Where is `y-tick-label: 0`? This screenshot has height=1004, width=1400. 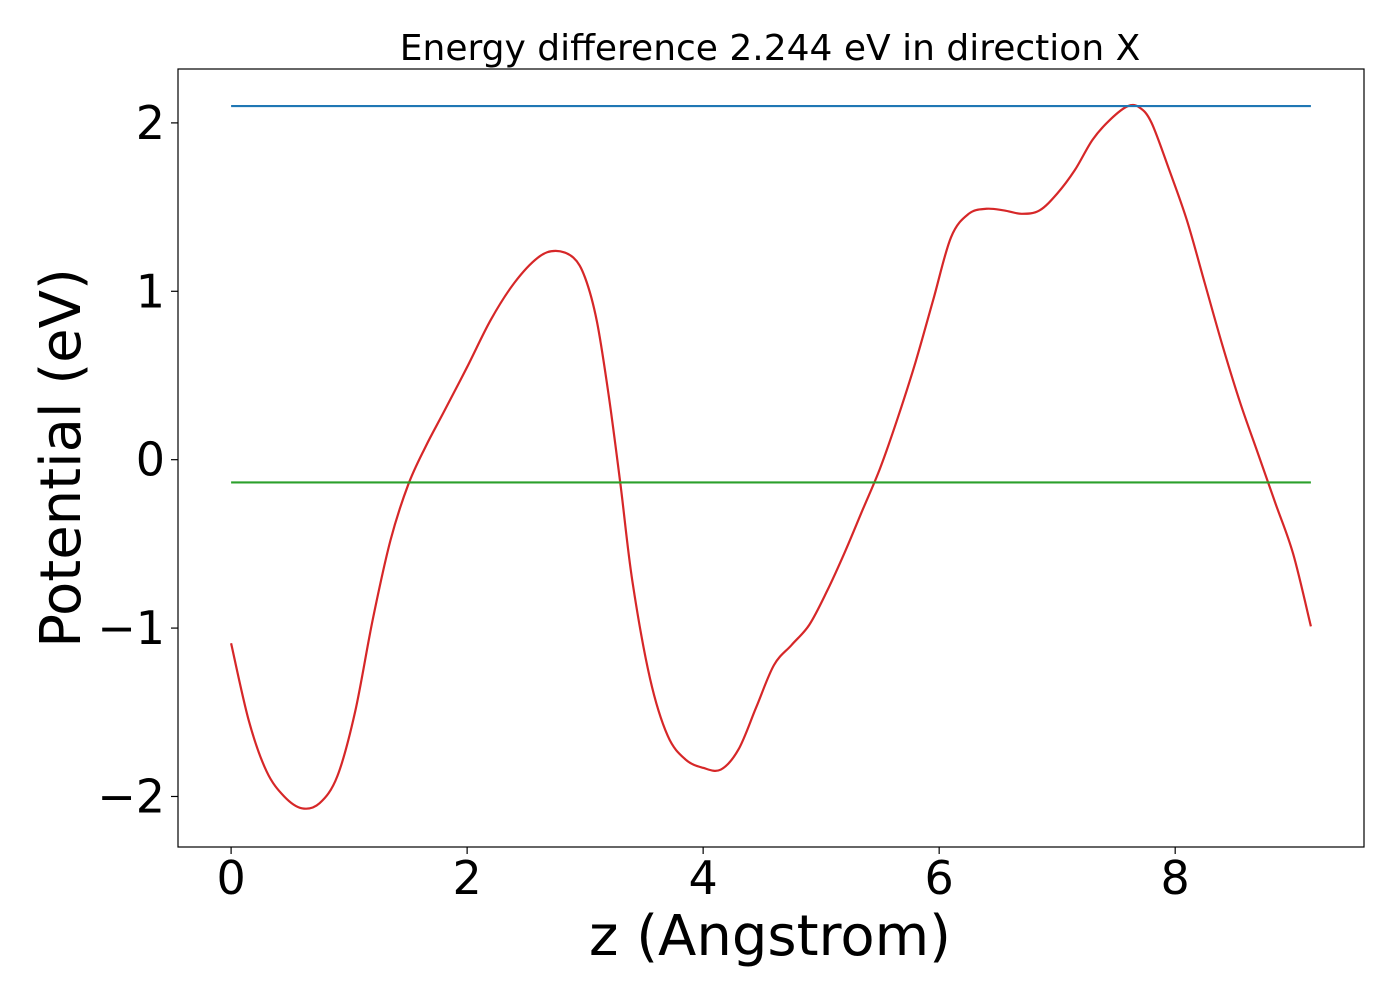
y-tick-label: 0 is located at coordinates (150, 460).